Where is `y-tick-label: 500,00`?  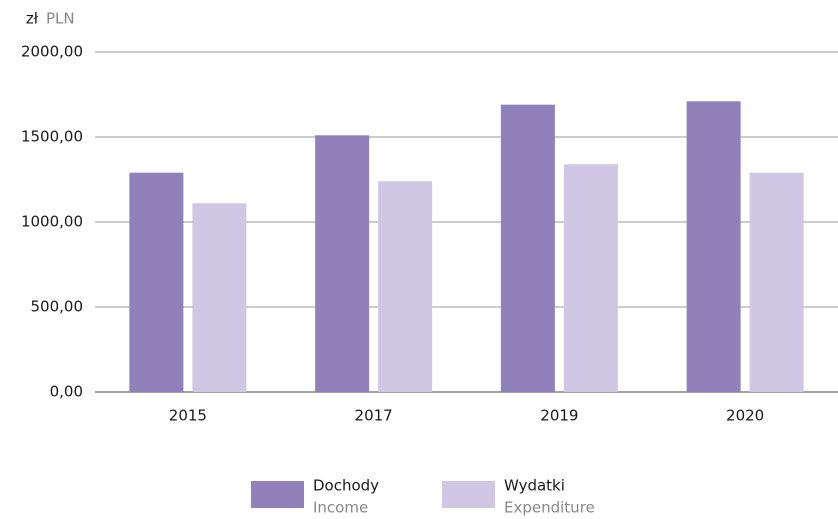 y-tick-label: 500,00 is located at coordinates (57, 307).